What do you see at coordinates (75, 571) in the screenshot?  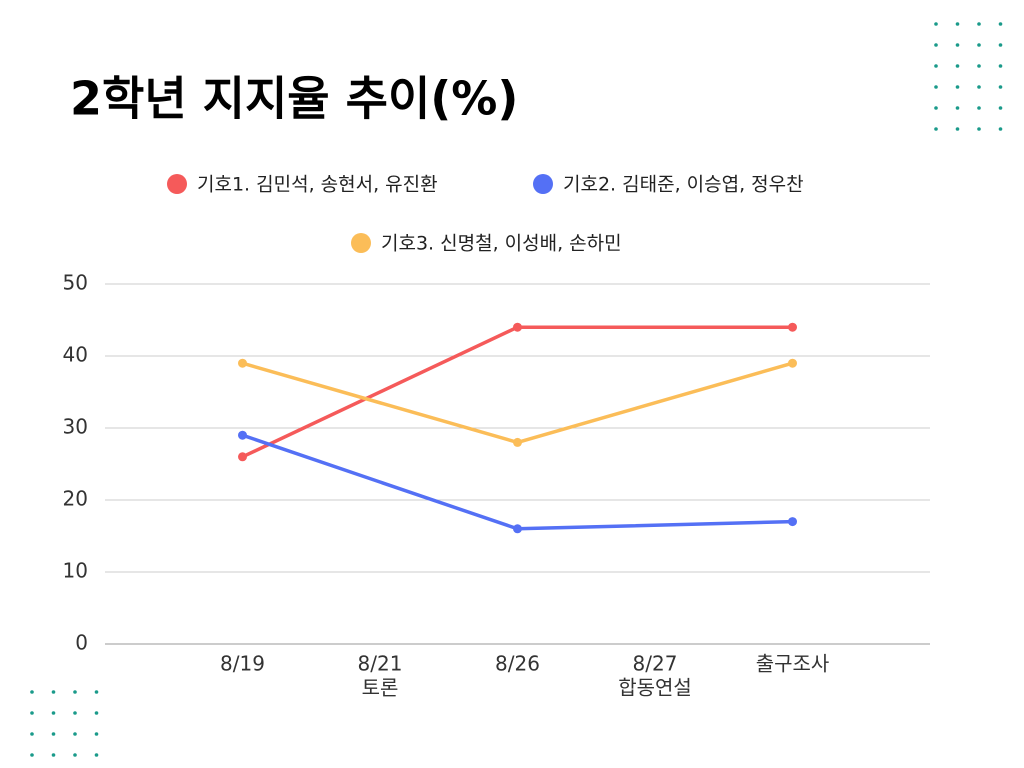 I see `y-tick-label: 10` at bounding box center [75, 571].